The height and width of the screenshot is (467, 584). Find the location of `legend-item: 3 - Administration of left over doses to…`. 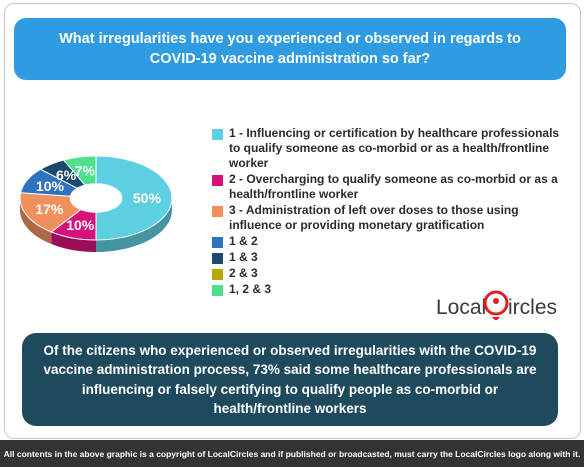

legend-item: 3 - Administration of left over doses to… is located at coordinates (387, 218).